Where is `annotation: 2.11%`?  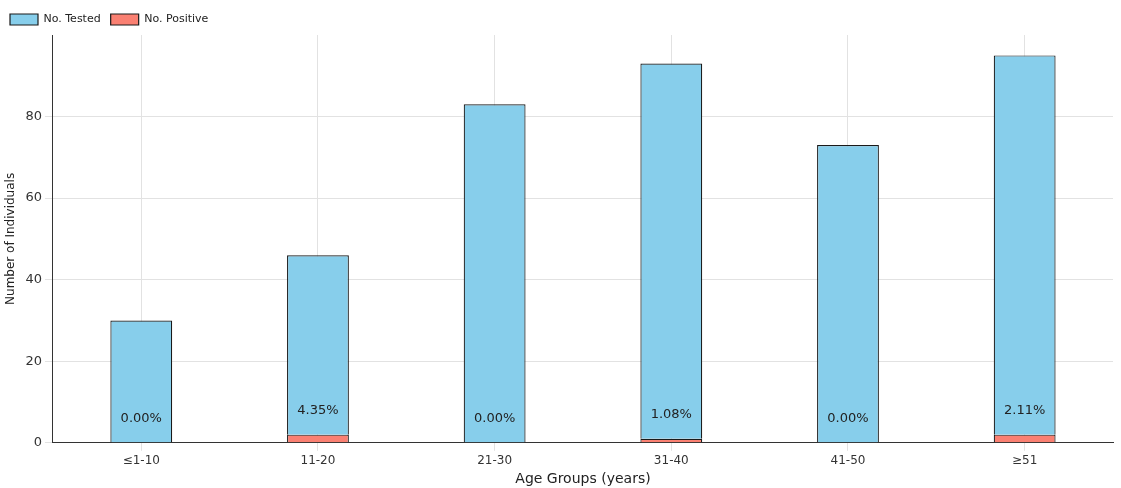 annotation: 2.11% is located at coordinates (1025, 409).